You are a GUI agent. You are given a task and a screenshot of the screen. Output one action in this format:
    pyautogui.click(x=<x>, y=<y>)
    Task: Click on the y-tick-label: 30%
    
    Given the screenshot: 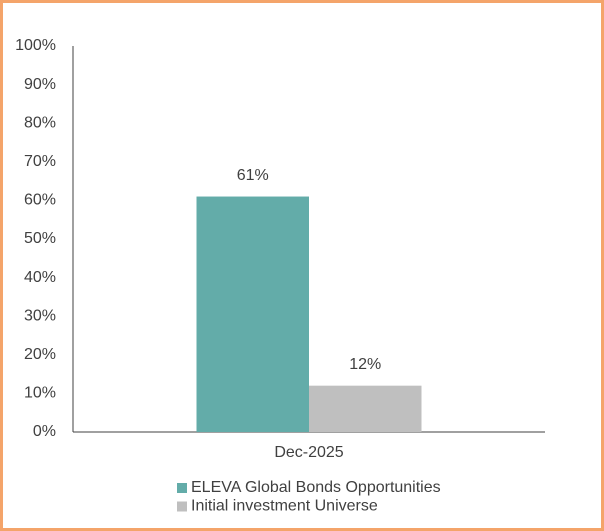 What is the action you would take?
    pyautogui.click(x=40, y=315)
    